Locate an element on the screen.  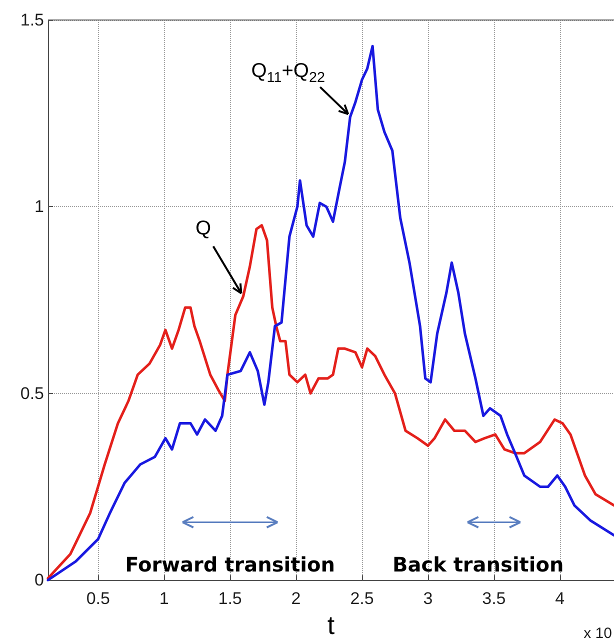
annotation: Back transition is located at coordinates (478, 564).